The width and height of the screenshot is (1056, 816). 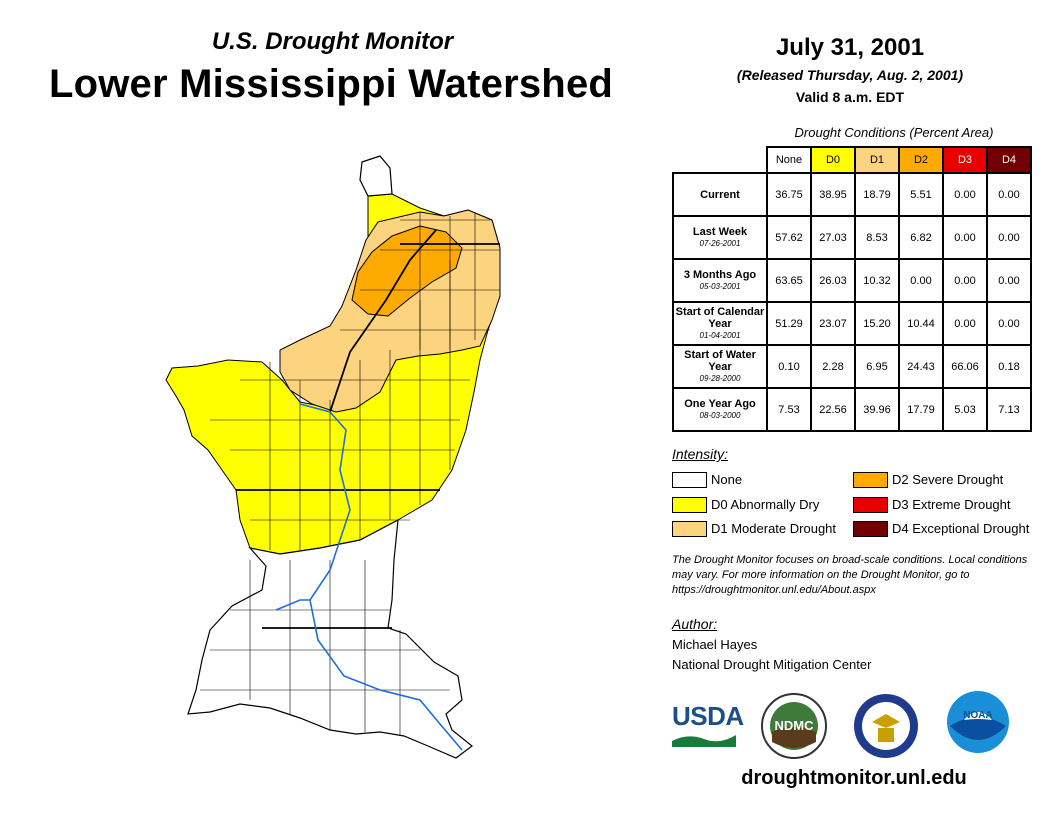 I want to click on table-cell: 24.43, so click(x=921, y=366).